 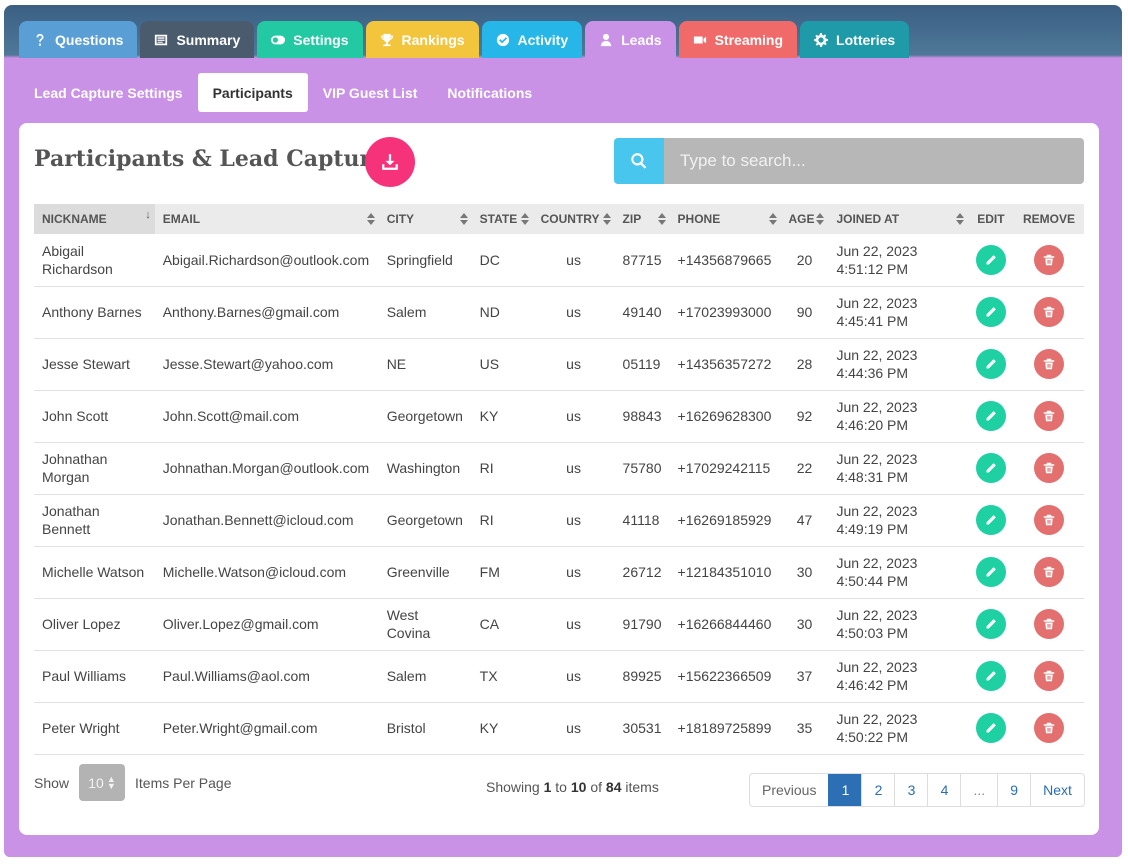 What do you see at coordinates (738, 39) in the screenshot?
I see `tab-streaming: Streaming` at bounding box center [738, 39].